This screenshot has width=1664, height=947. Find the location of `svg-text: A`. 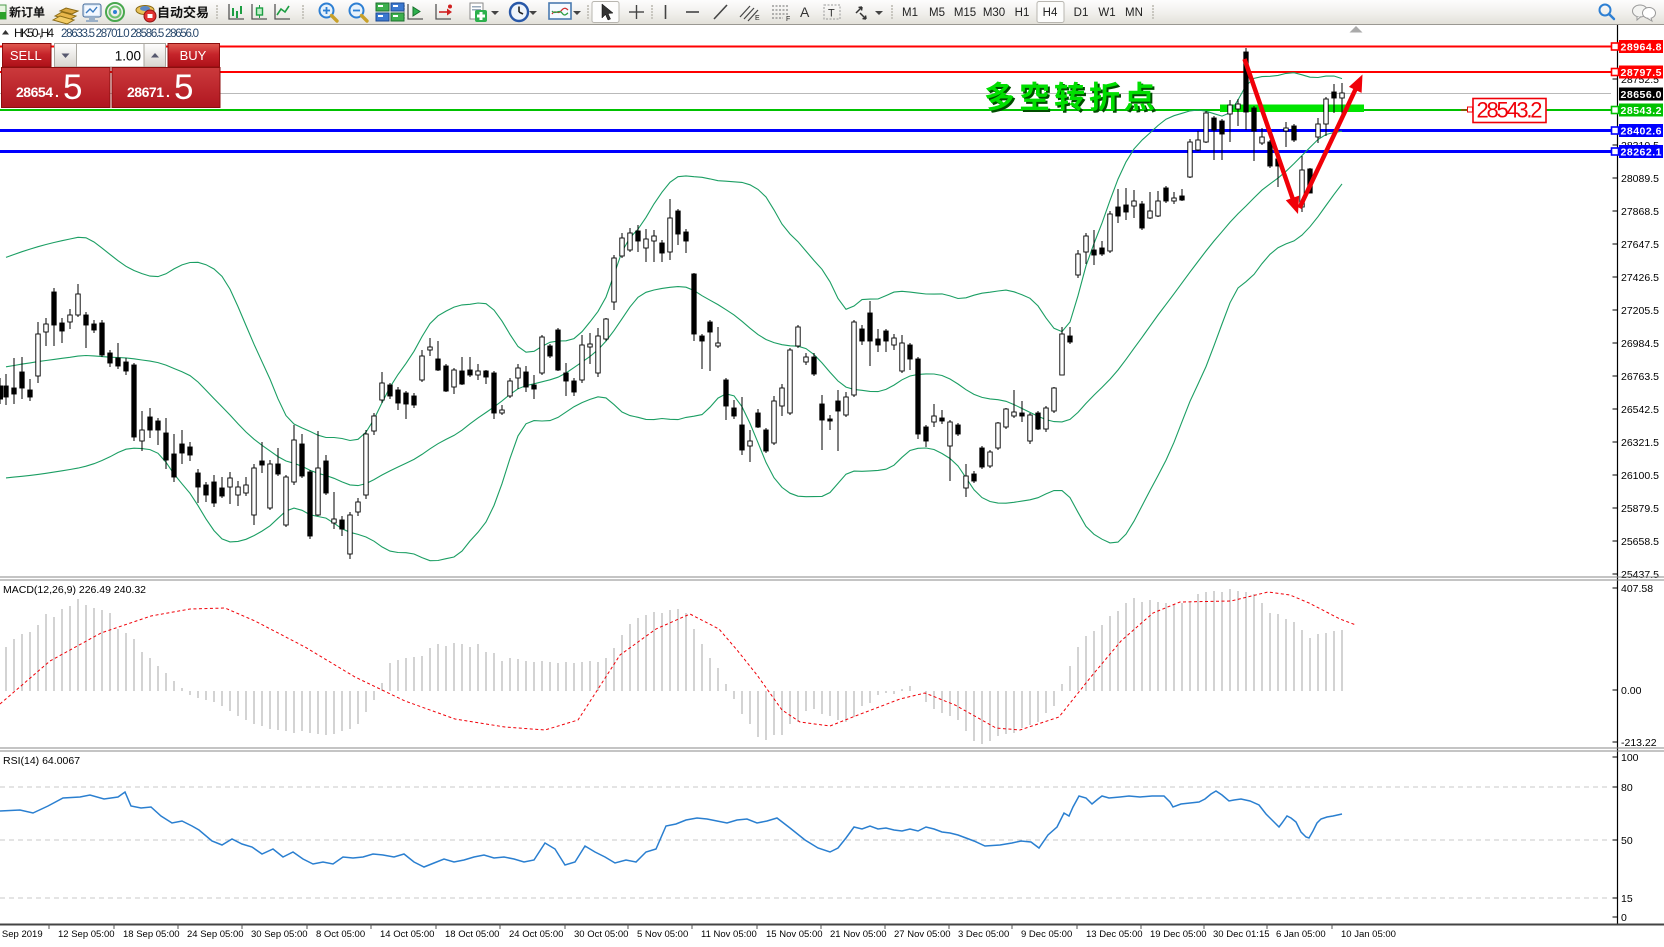

svg-text: A is located at coordinates (805, 12).